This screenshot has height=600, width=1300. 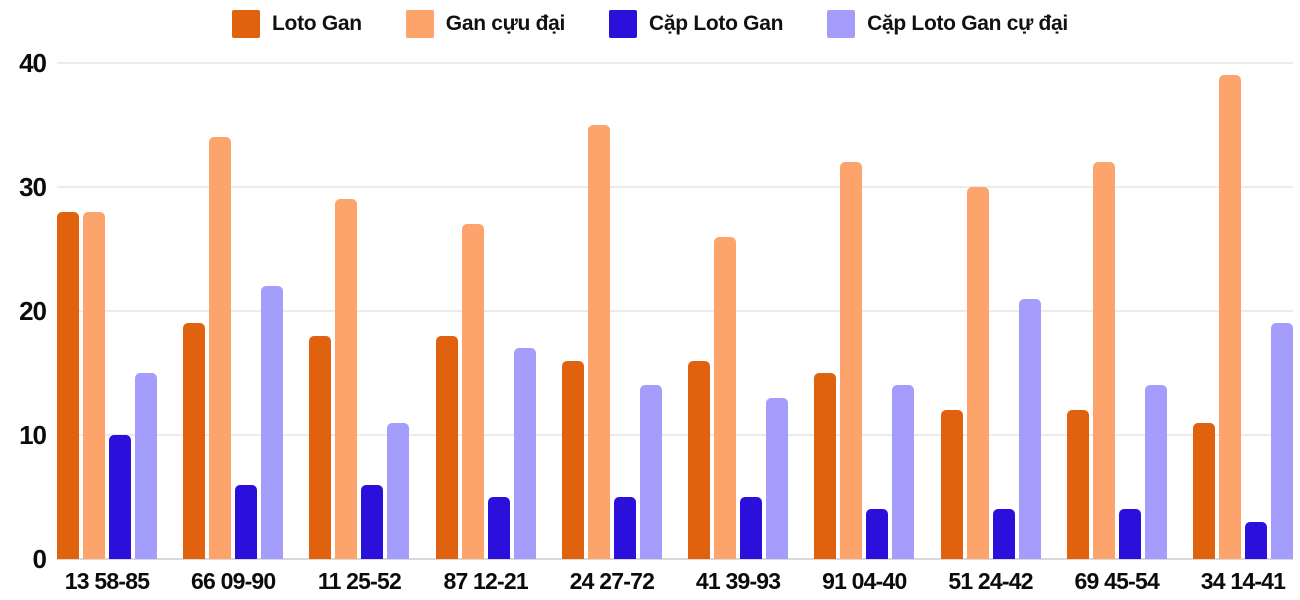 I want to click on legend-label-gan-cuu-dai: Gan cựu đại, so click(x=505, y=23).